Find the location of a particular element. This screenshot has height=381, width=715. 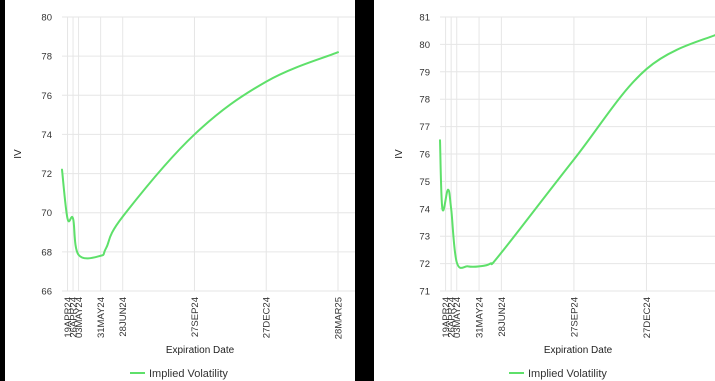

y-tick-label: 71 is located at coordinates (424, 292).